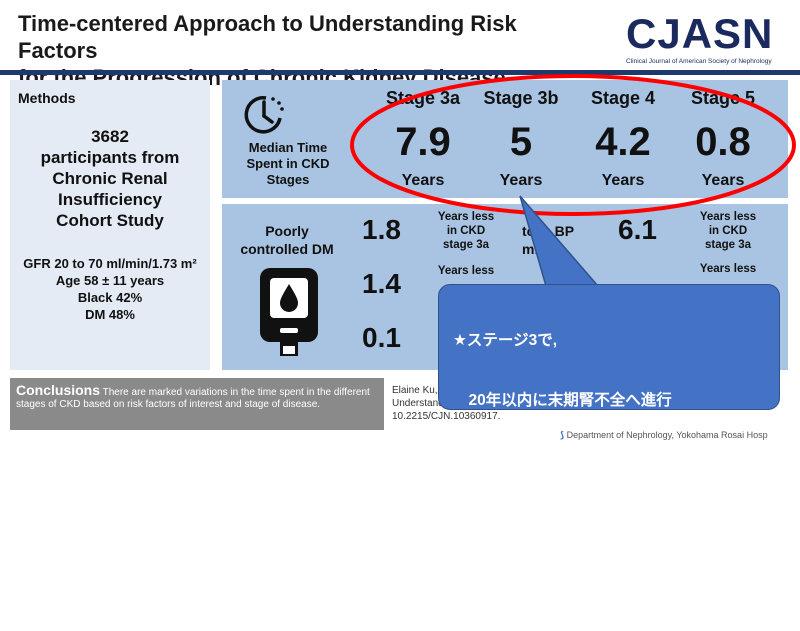 This screenshot has width=800, height=631. Describe the element at coordinates (728, 269) in the screenshot. I see `bp-row-2-desc: Years less` at that location.